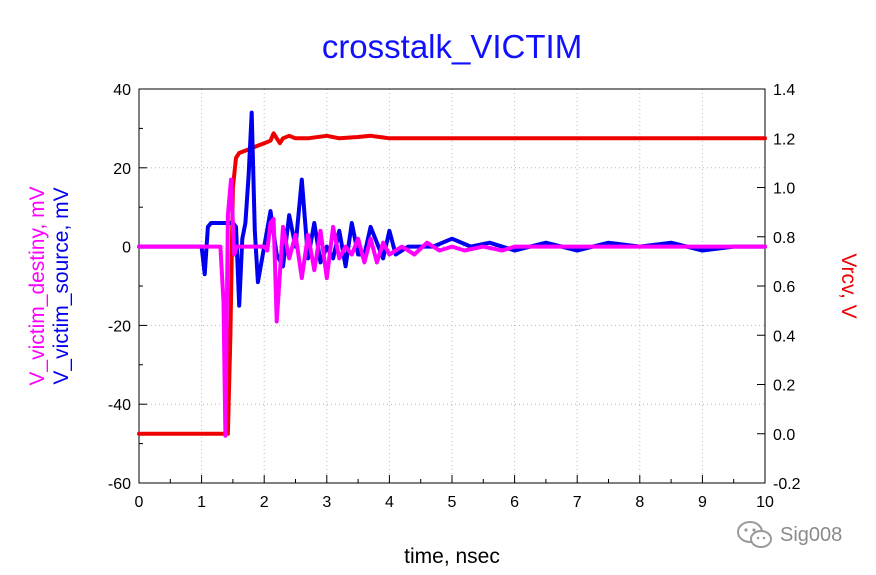 This screenshot has width=876, height=575. Describe the element at coordinates (754, 534) in the screenshot. I see `wechat-logo-icon` at that location.